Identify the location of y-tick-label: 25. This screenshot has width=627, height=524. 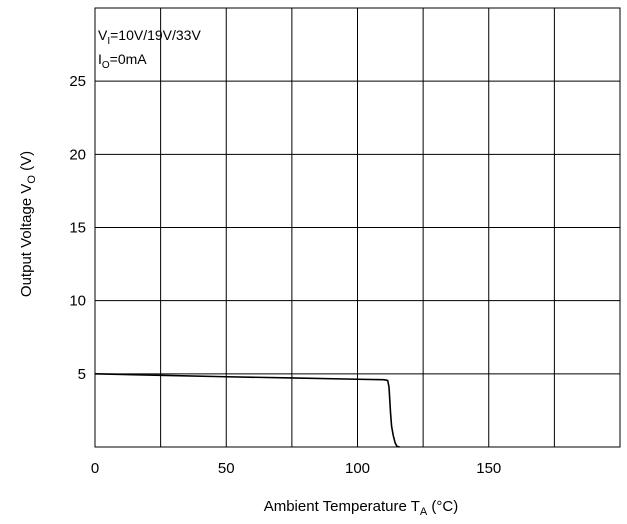
(77, 81).